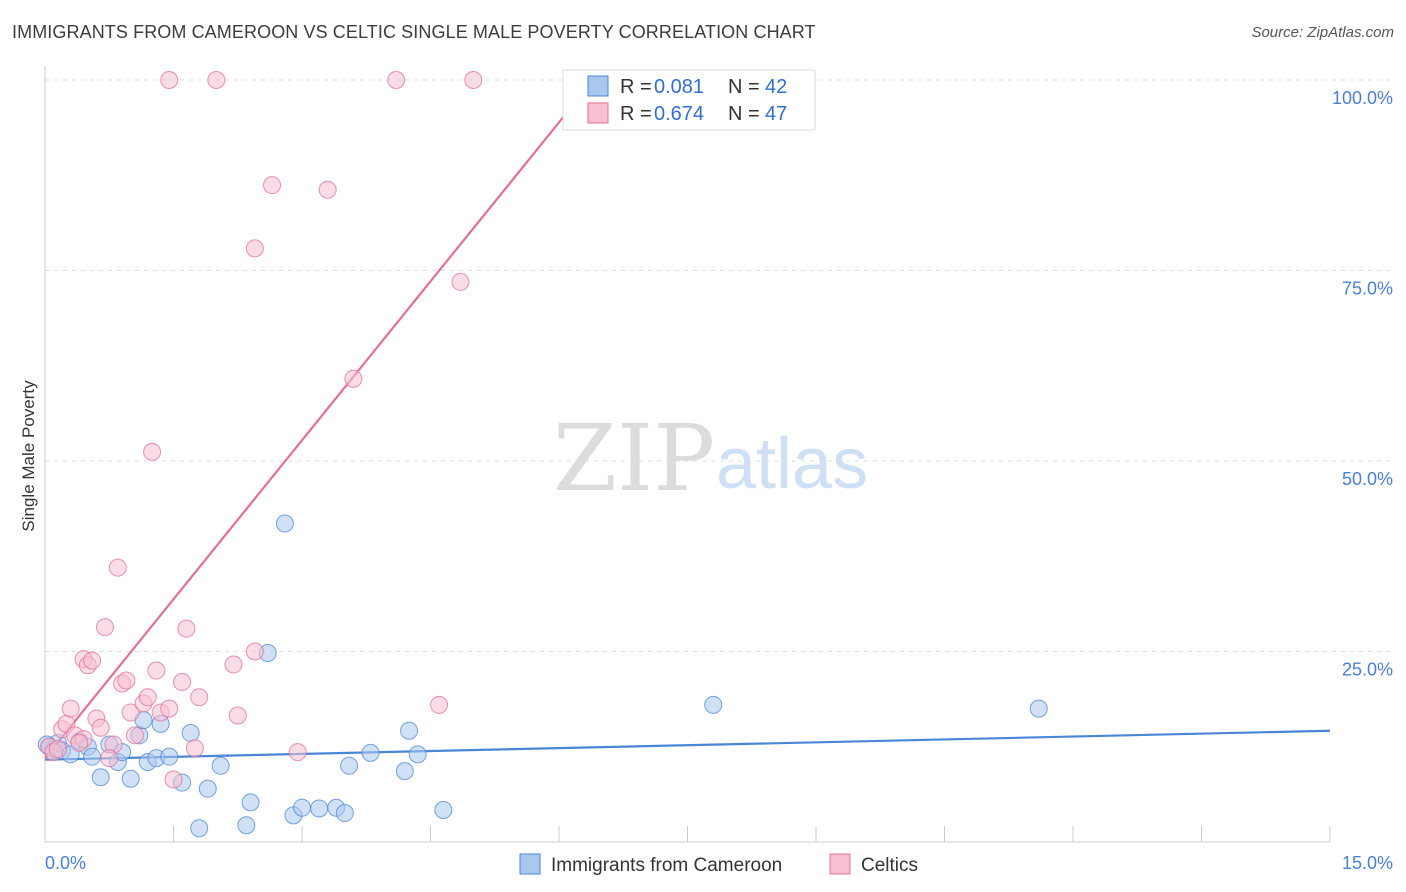  I want to click on y-tick-label: 50.0%, so click(1367, 479).